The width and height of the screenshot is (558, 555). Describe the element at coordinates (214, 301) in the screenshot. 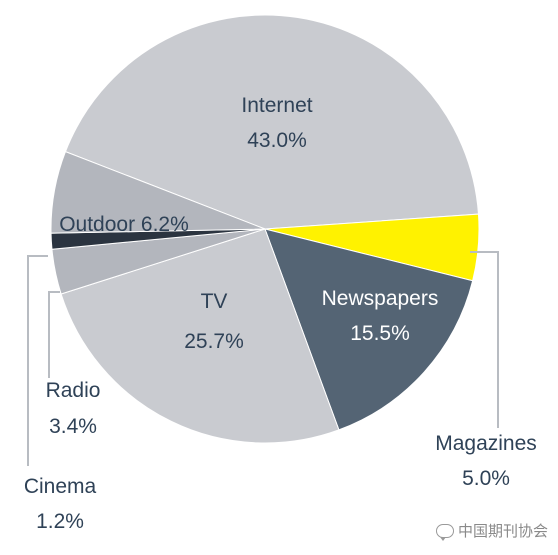

I see `label-tv-name: TV` at that location.